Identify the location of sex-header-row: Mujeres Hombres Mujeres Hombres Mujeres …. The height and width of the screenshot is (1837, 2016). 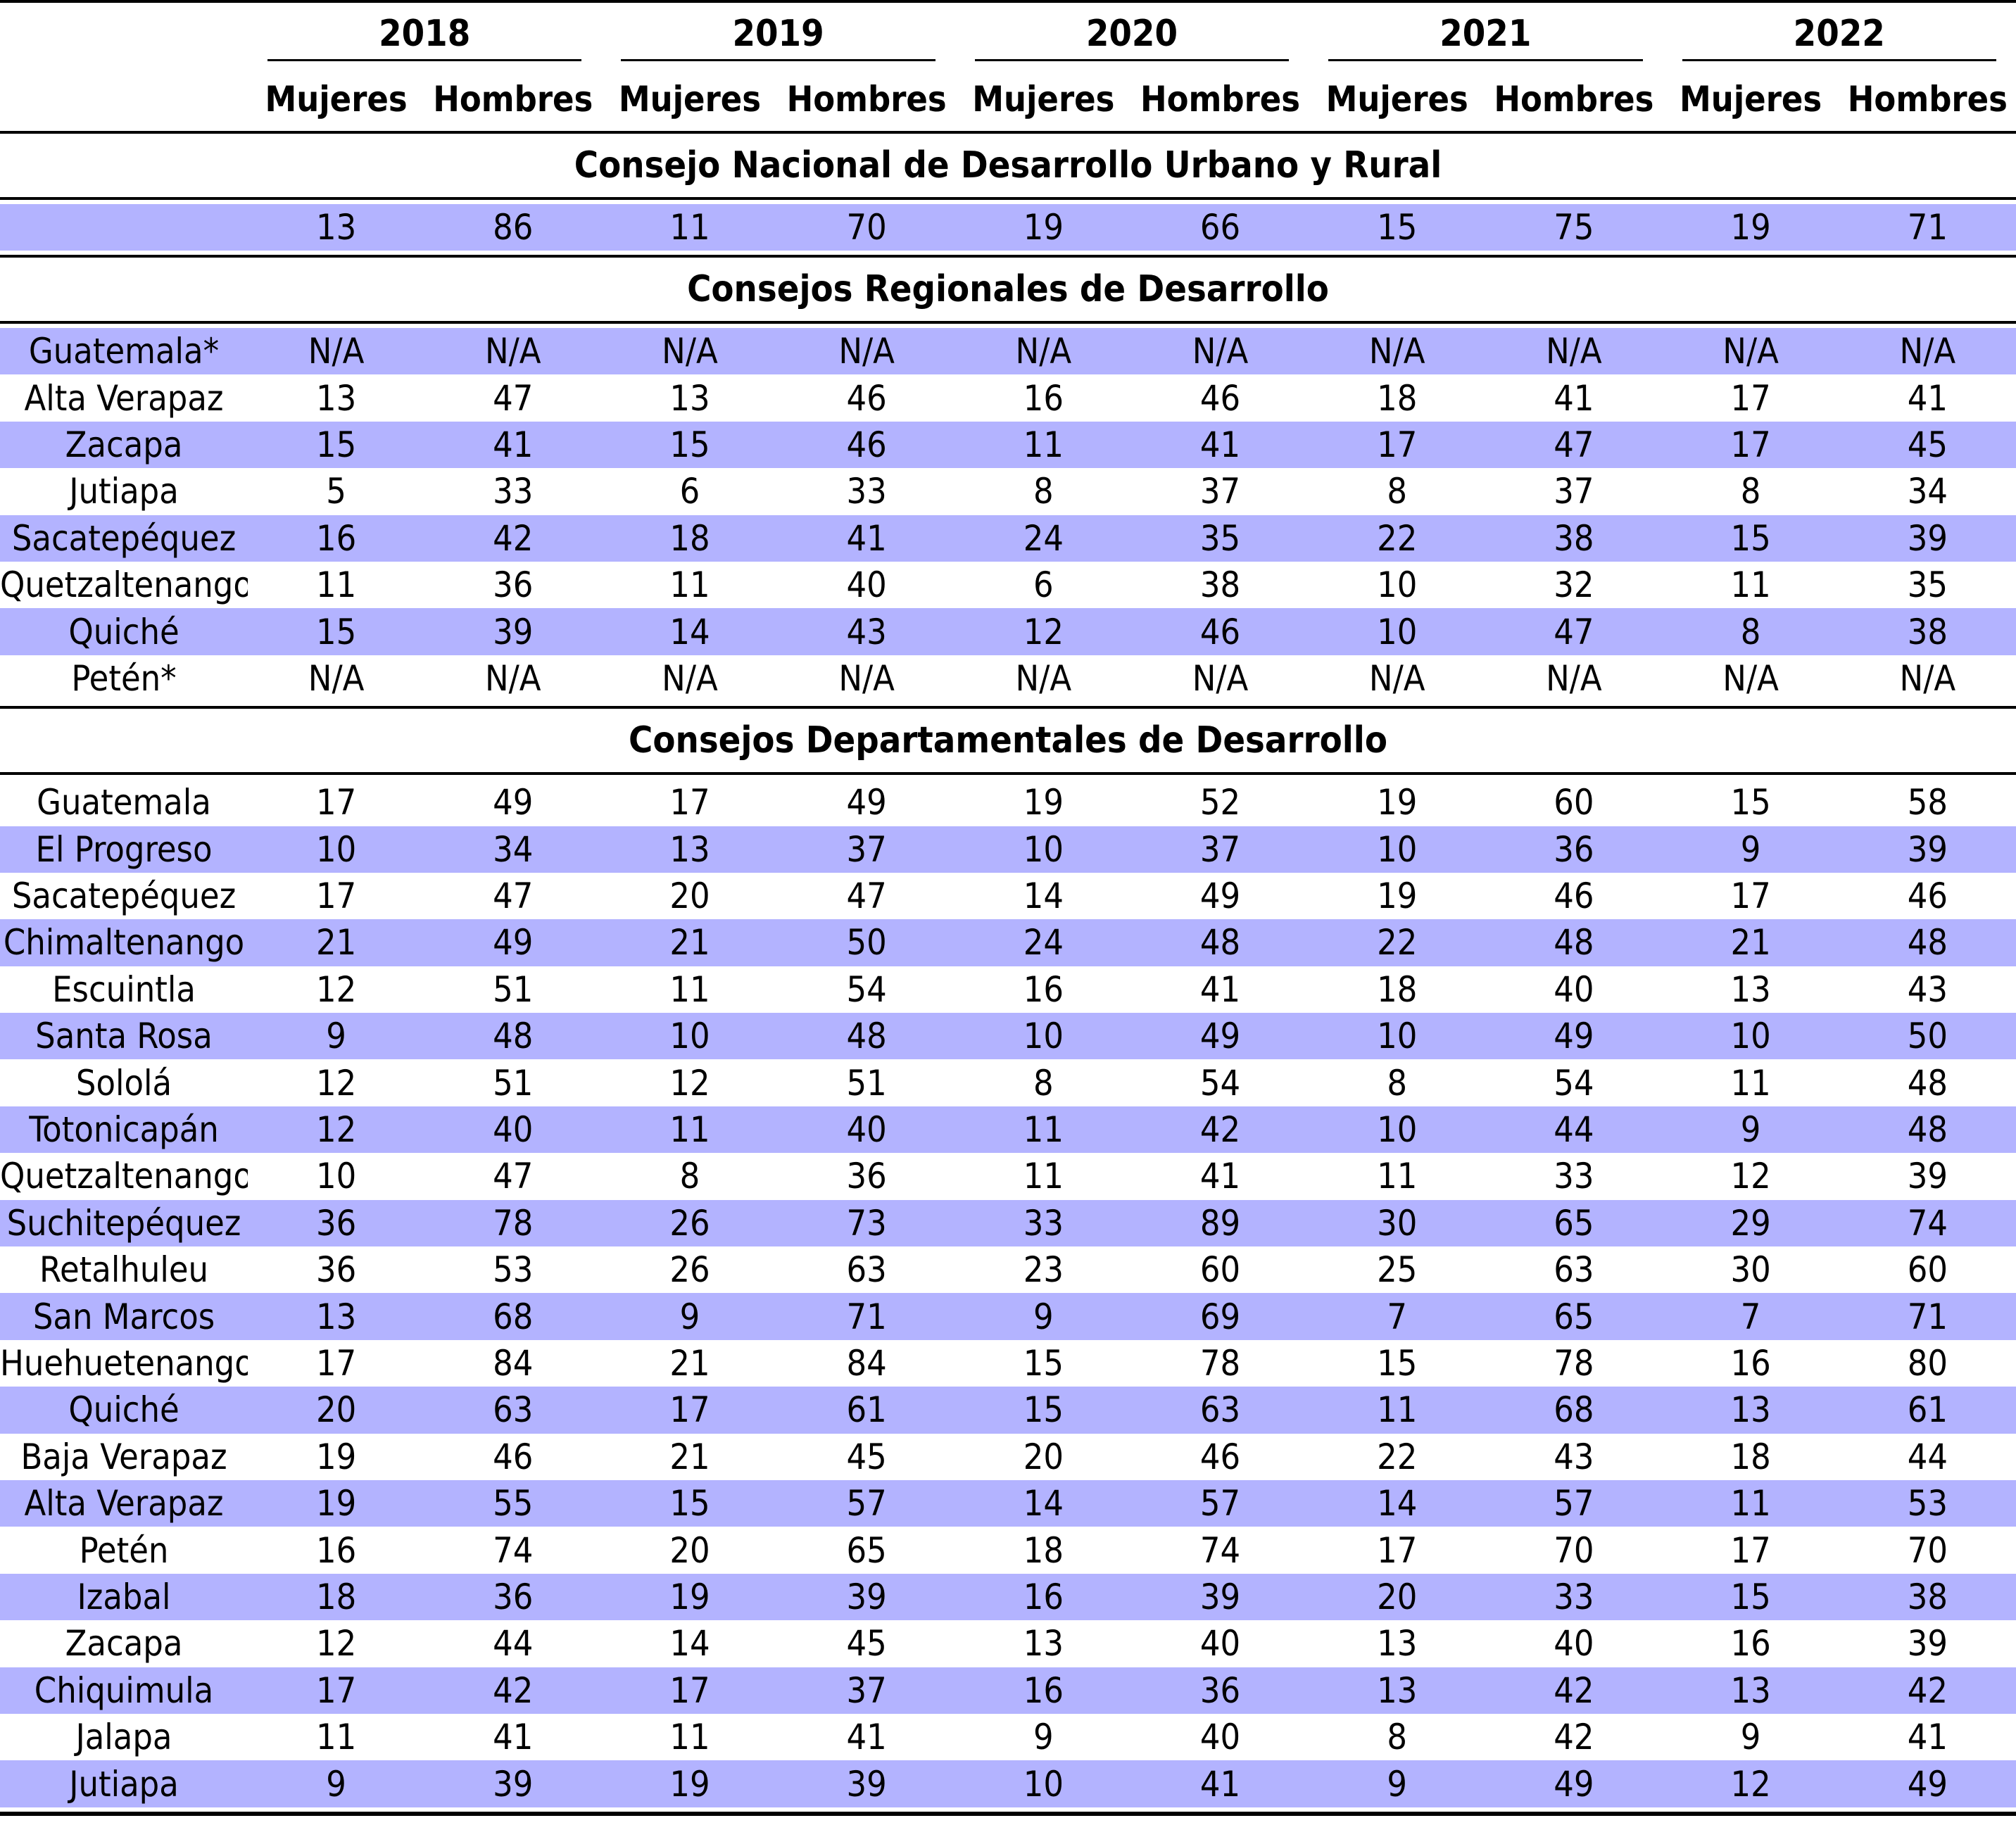
(1008, 101).